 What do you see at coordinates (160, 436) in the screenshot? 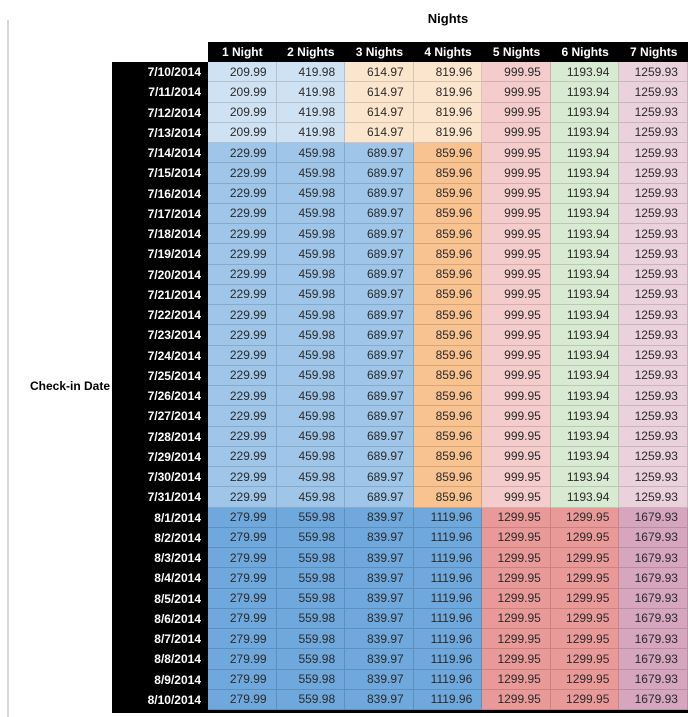
I see `row-header-date: 7/28/2014` at bounding box center [160, 436].